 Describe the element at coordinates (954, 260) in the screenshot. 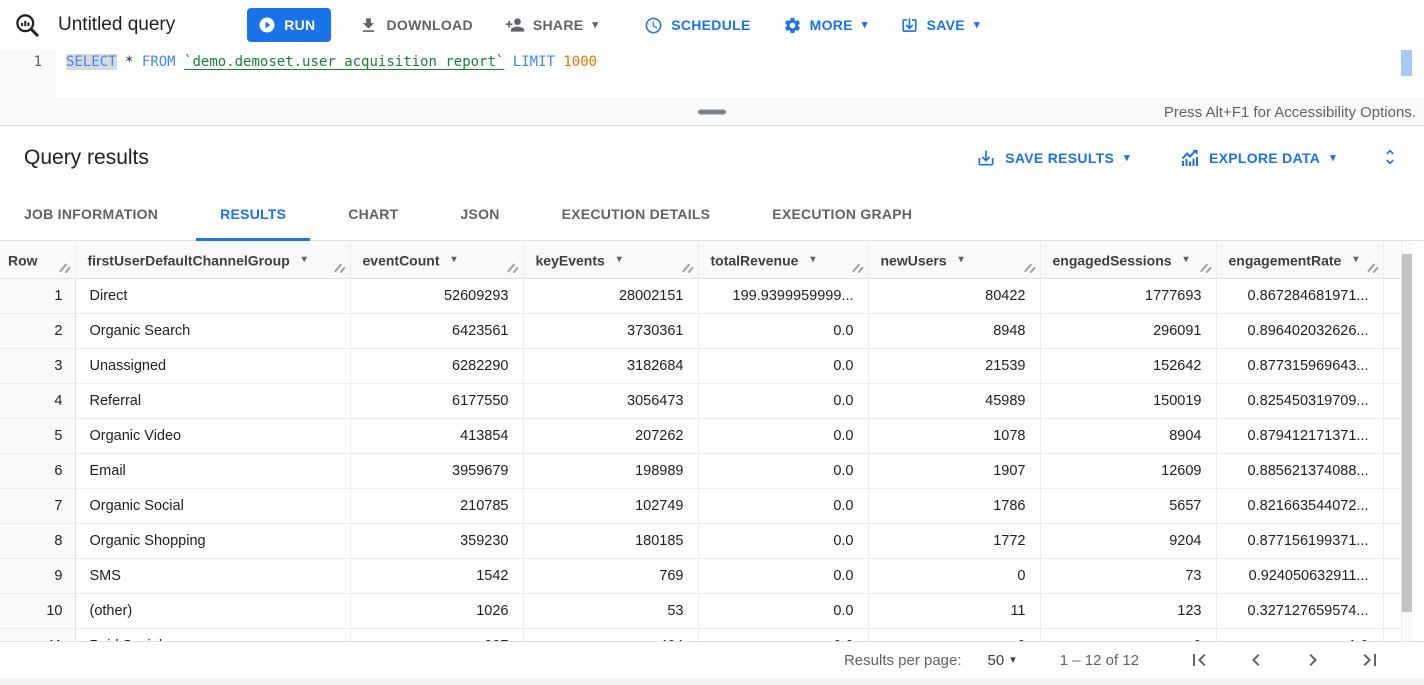

I see `column-header-newUsers: newUsers ▾` at that location.